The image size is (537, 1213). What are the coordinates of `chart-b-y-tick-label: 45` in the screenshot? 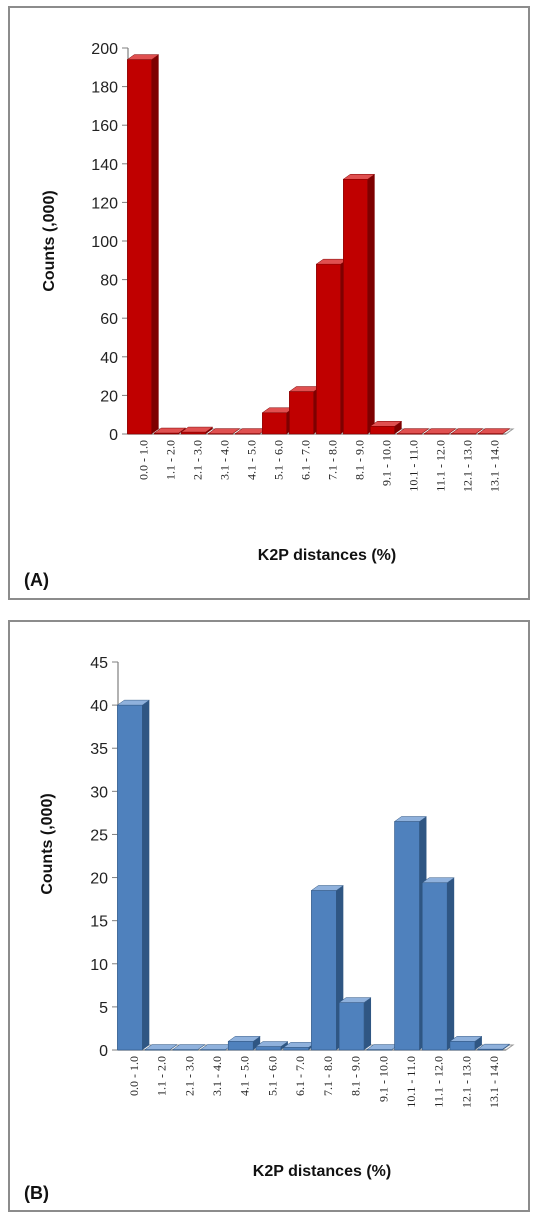 It's located at (99, 663).